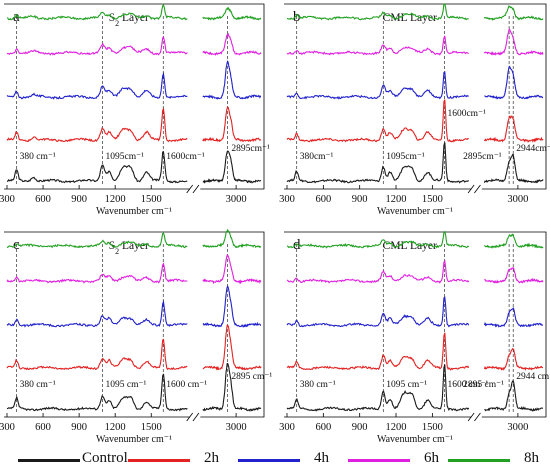 The width and height of the screenshot is (550, 473). I want to click on legend-swatch-control, so click(49, 460).